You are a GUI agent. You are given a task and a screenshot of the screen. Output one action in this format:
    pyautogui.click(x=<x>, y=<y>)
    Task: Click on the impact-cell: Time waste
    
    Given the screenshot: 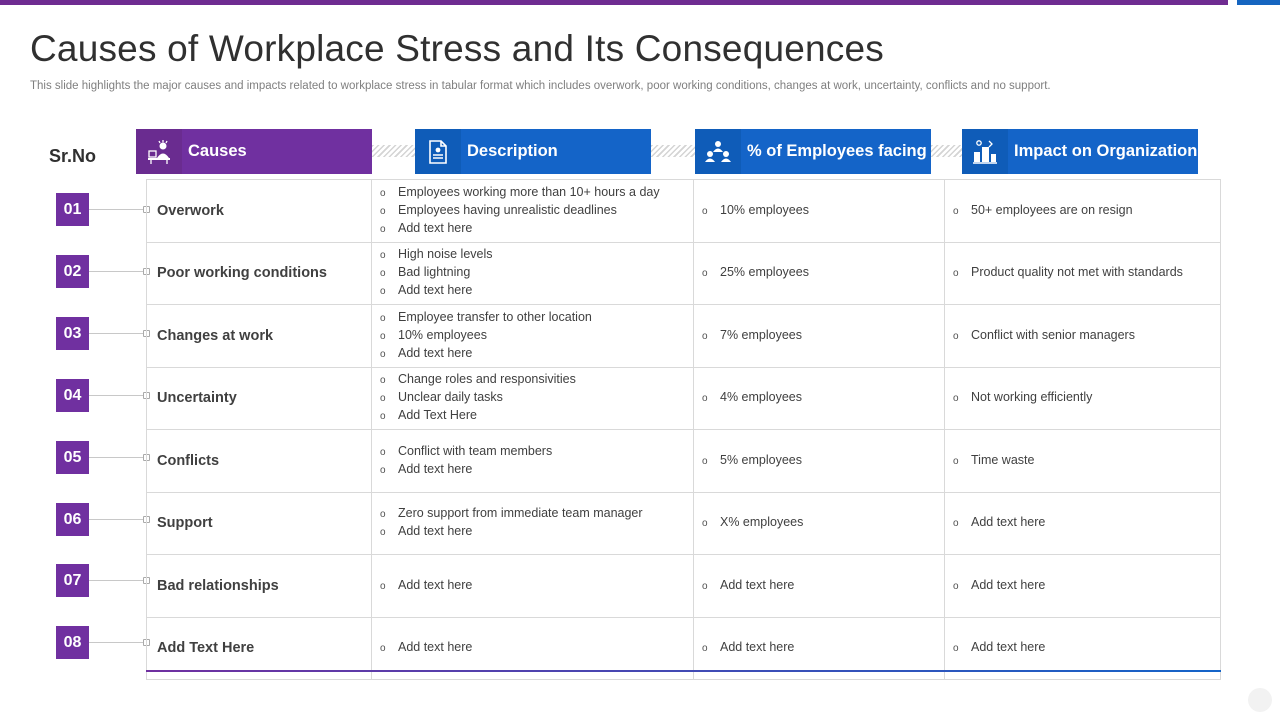 What is the action you would take?
    pyautogui.click(x=1082, y=461)
    